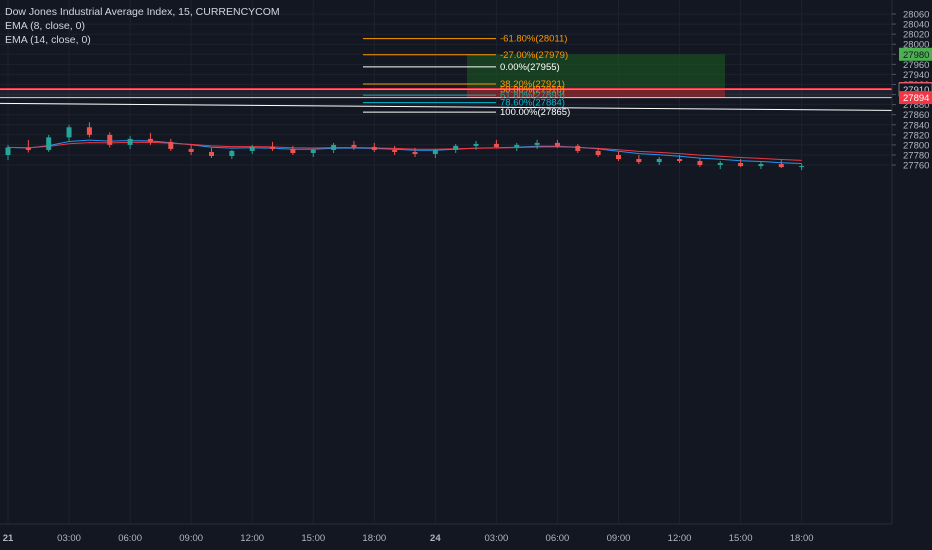 This screenshot has height=550, width=932. Describe the element at coordinates (497, 538) in the screenshot. I see `time-tick-label-8: 03:00` at that location.